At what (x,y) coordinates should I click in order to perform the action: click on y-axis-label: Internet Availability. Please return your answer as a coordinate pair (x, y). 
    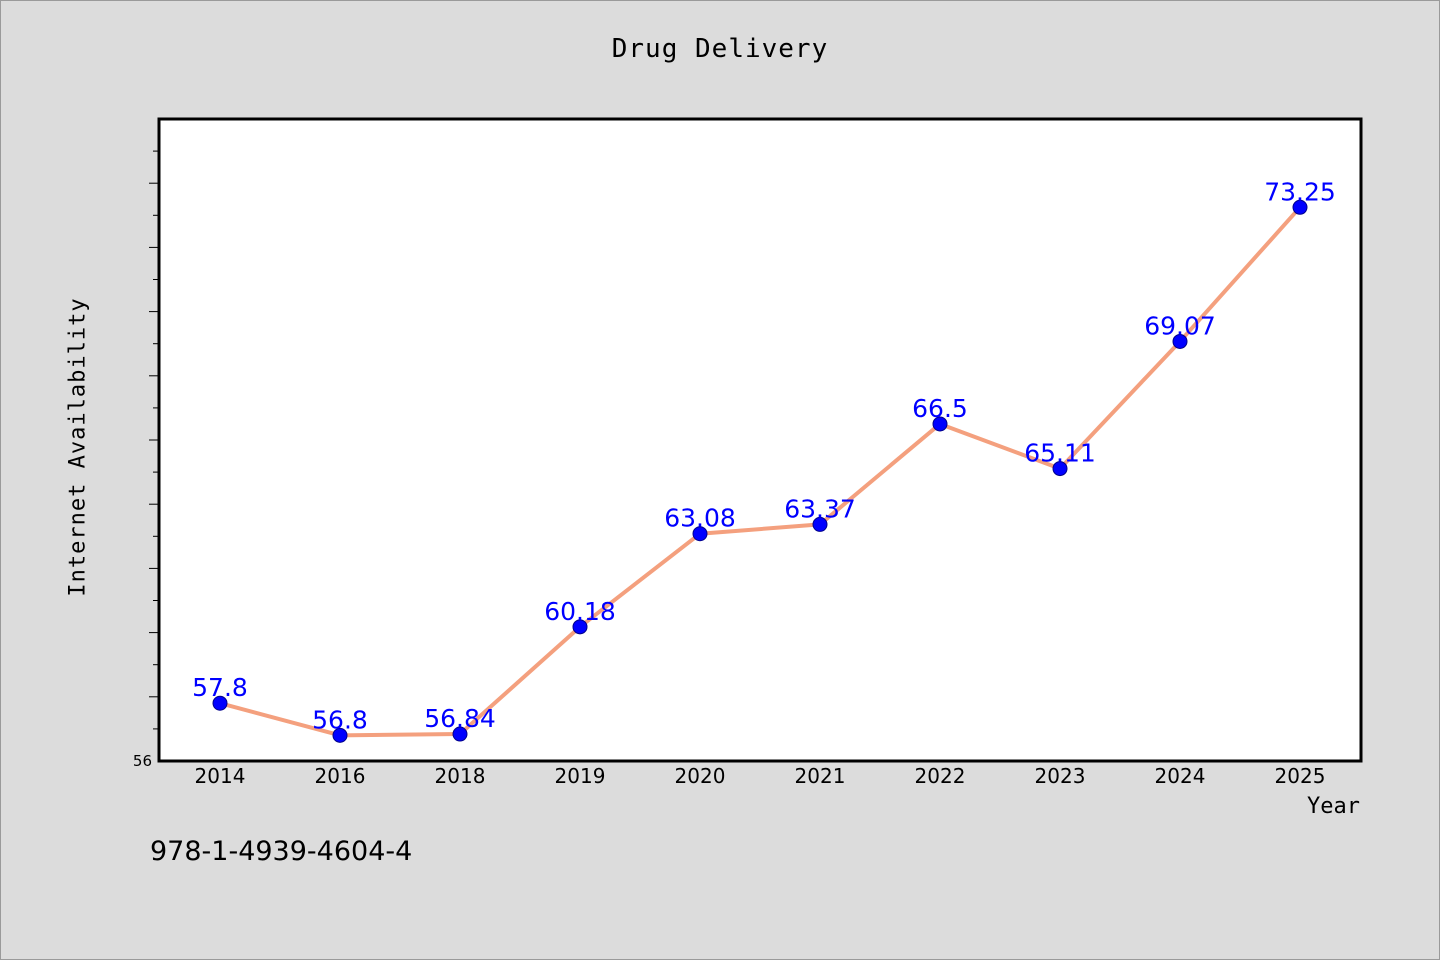
    Looking at the image, I should click on (78, 447).